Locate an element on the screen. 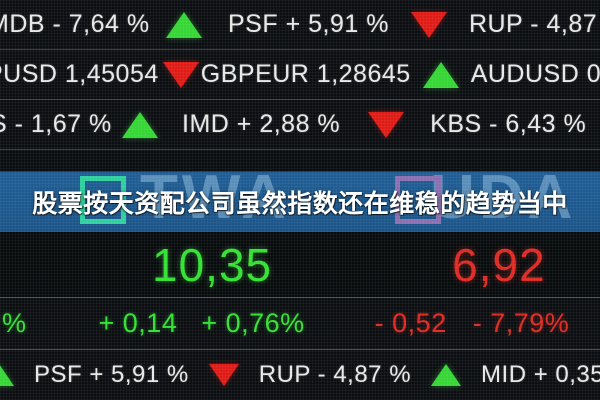 The width and height of the screenshot is (600, 400). change-edge-symbol: % is located at coordinates (14, 323).